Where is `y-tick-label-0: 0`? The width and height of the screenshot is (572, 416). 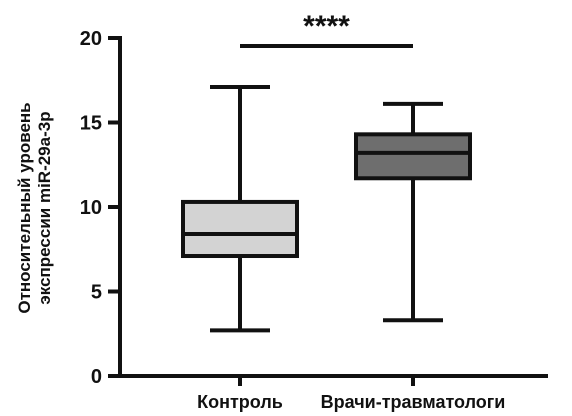
y-tick-label-0: 0 is located at coordinates (96, 377).